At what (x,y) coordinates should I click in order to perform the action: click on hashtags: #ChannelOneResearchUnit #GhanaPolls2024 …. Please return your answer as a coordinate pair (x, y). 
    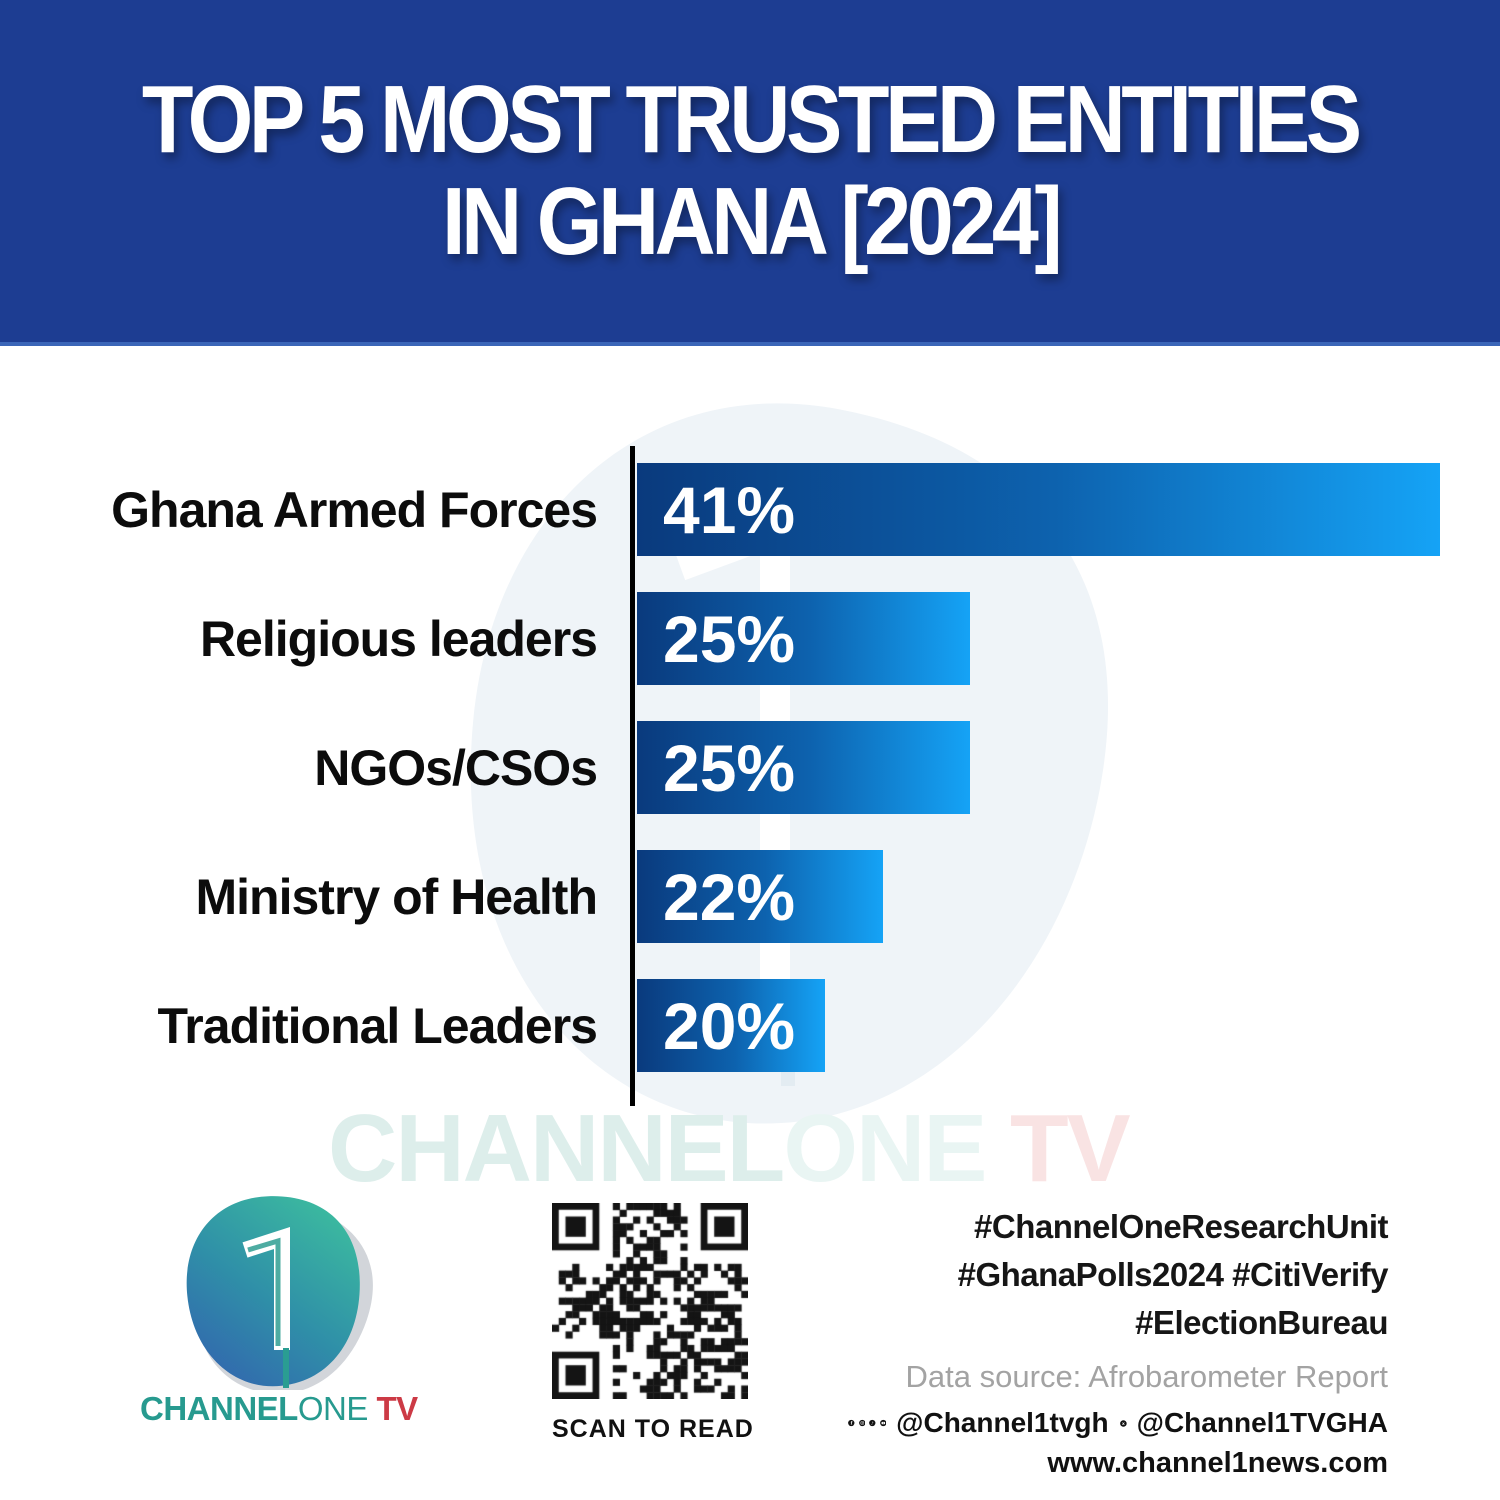
    Looking at the image, I should click on (1118, 1275).